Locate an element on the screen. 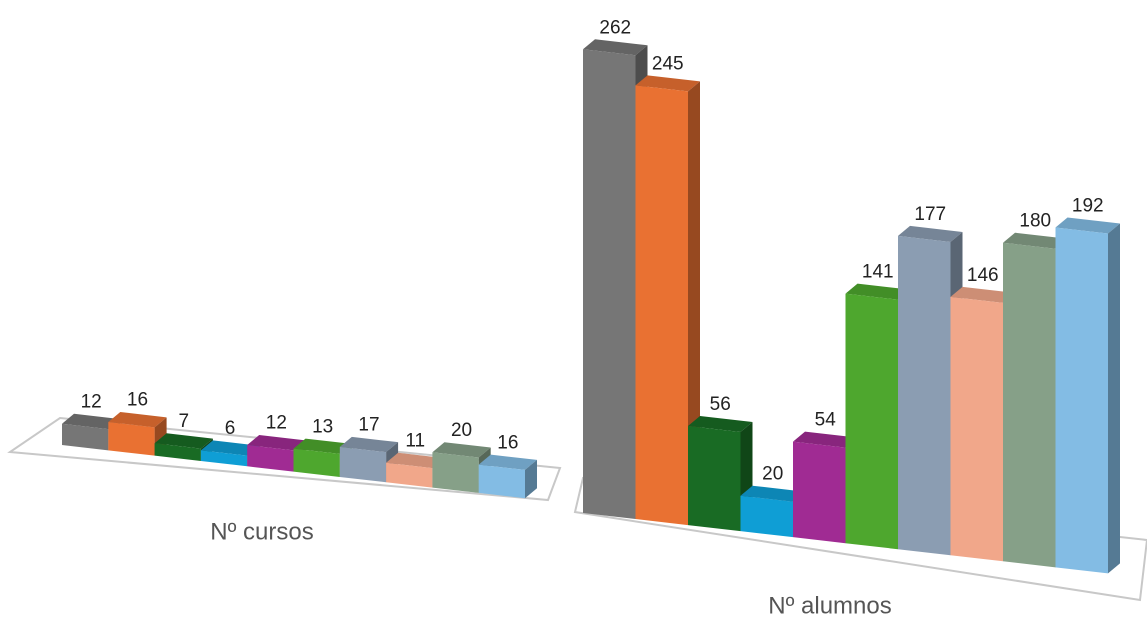 Image resolution: width=1147 pixels, height=620 pixels. data-label: 11 is located at coordinates (415, 440).